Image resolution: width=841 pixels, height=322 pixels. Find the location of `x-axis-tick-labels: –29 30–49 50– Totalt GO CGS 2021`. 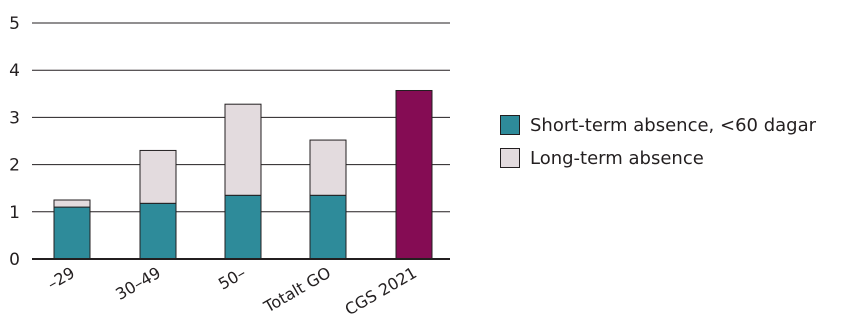

x-axis-tick-labels: –29 30–49 50– Totalt GO CGS 2021 is located at coordinates (232, 291).